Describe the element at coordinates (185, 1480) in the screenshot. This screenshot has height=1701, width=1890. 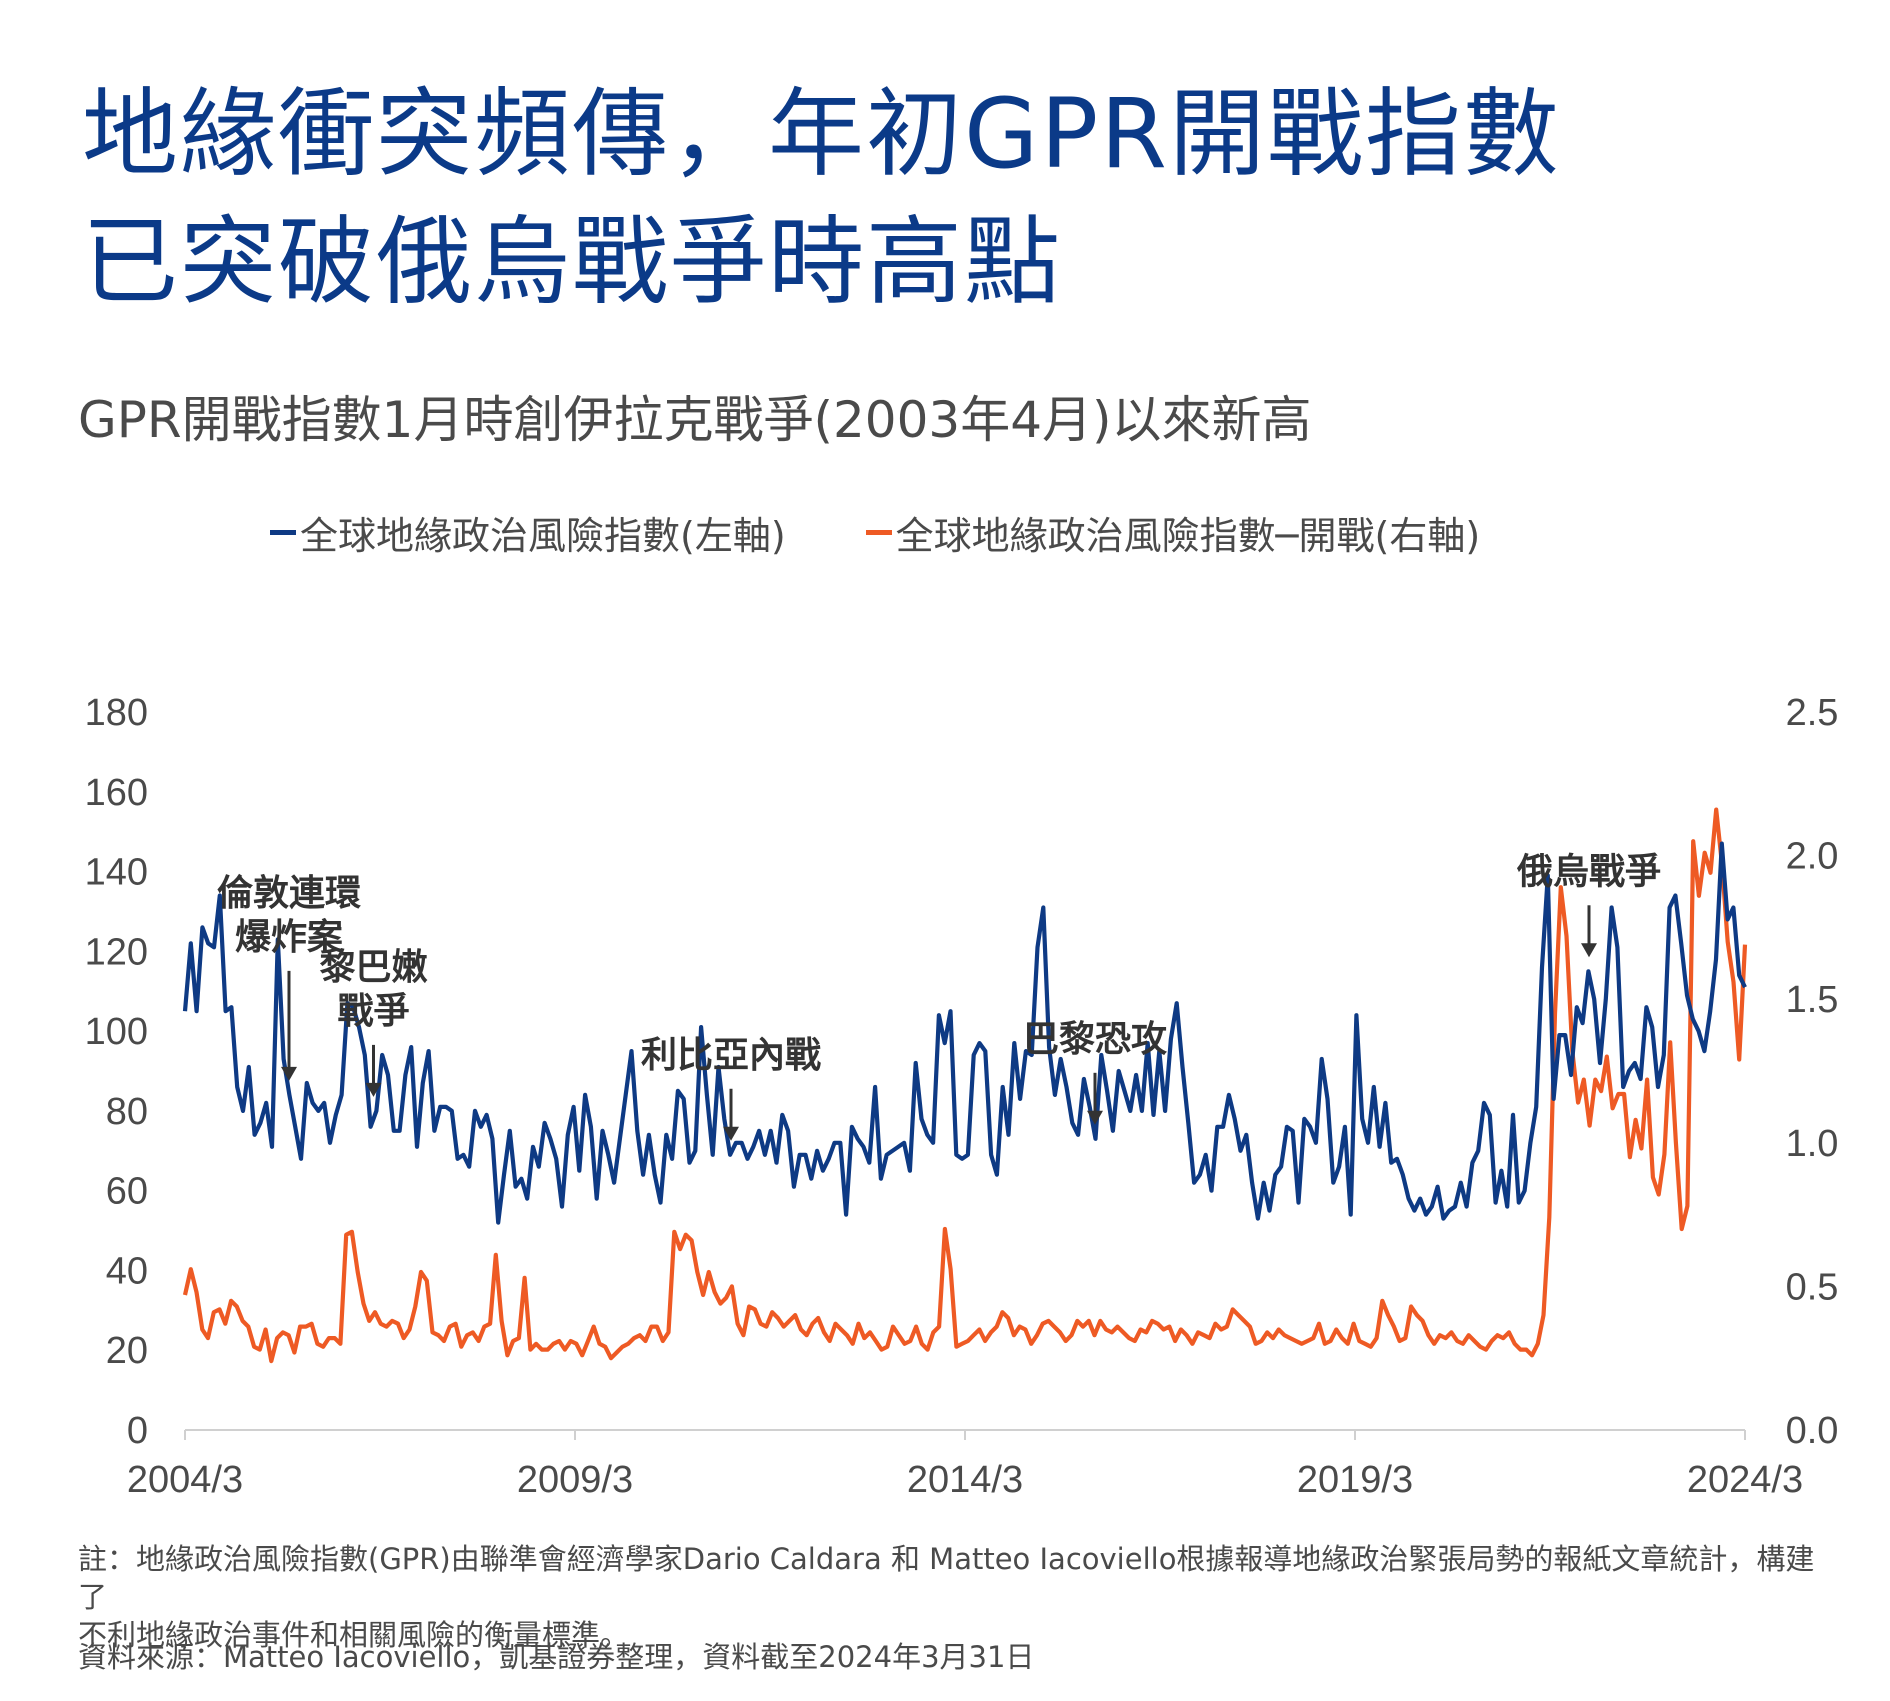
I see `x-tick-label: 2004/3` at that location.